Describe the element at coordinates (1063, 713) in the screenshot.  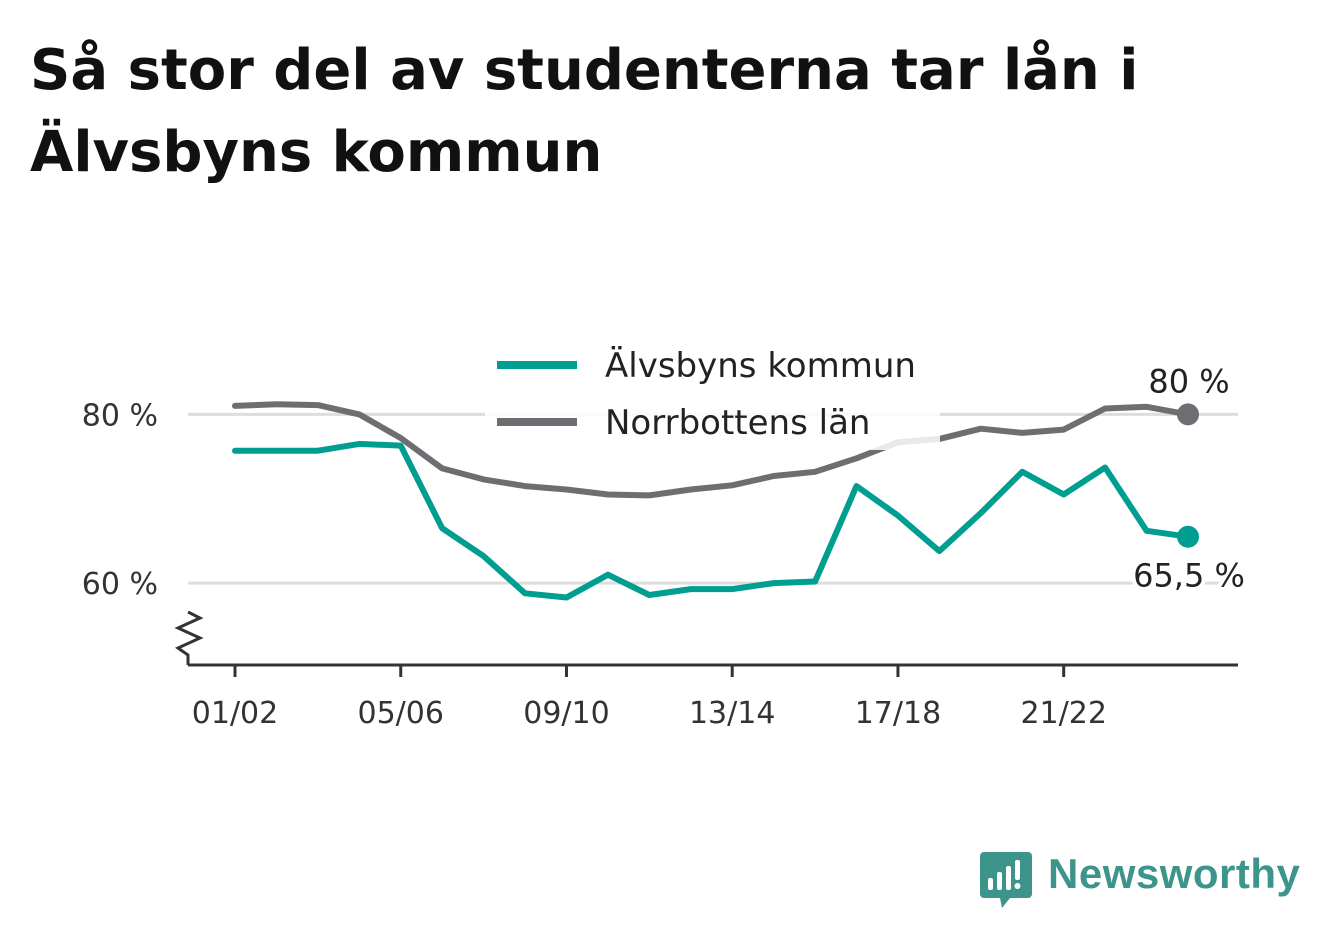
I see `x-tick-label: 21/22` at that location.